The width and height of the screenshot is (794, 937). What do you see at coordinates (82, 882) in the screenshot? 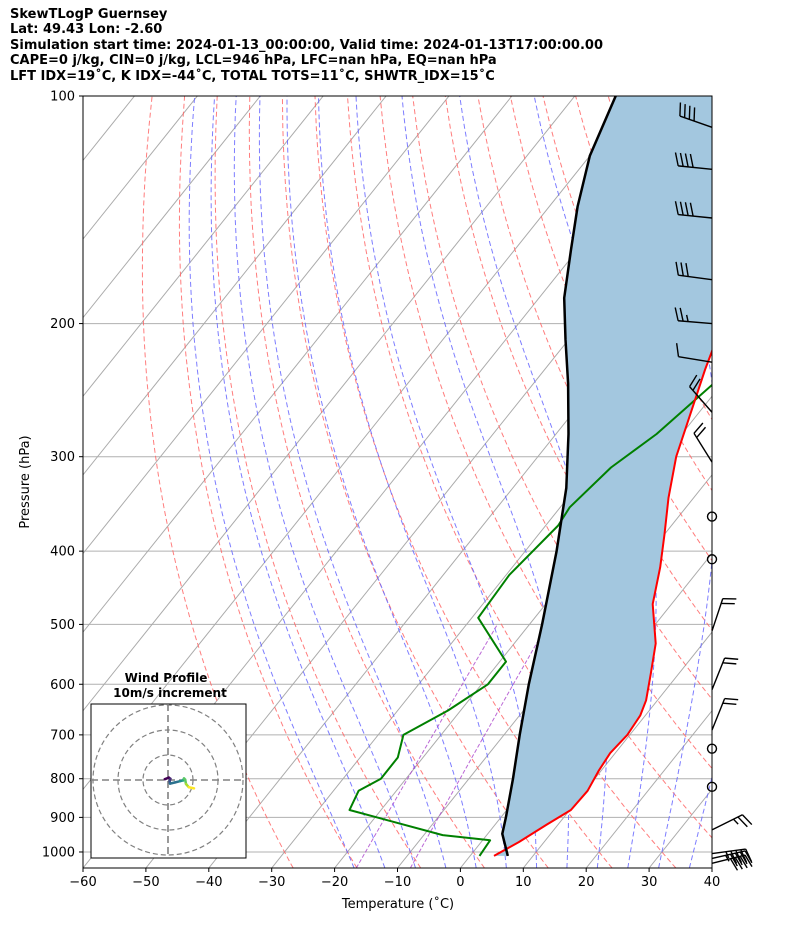
I see `x-tick-label: −60` at bounding box center [82, 882].